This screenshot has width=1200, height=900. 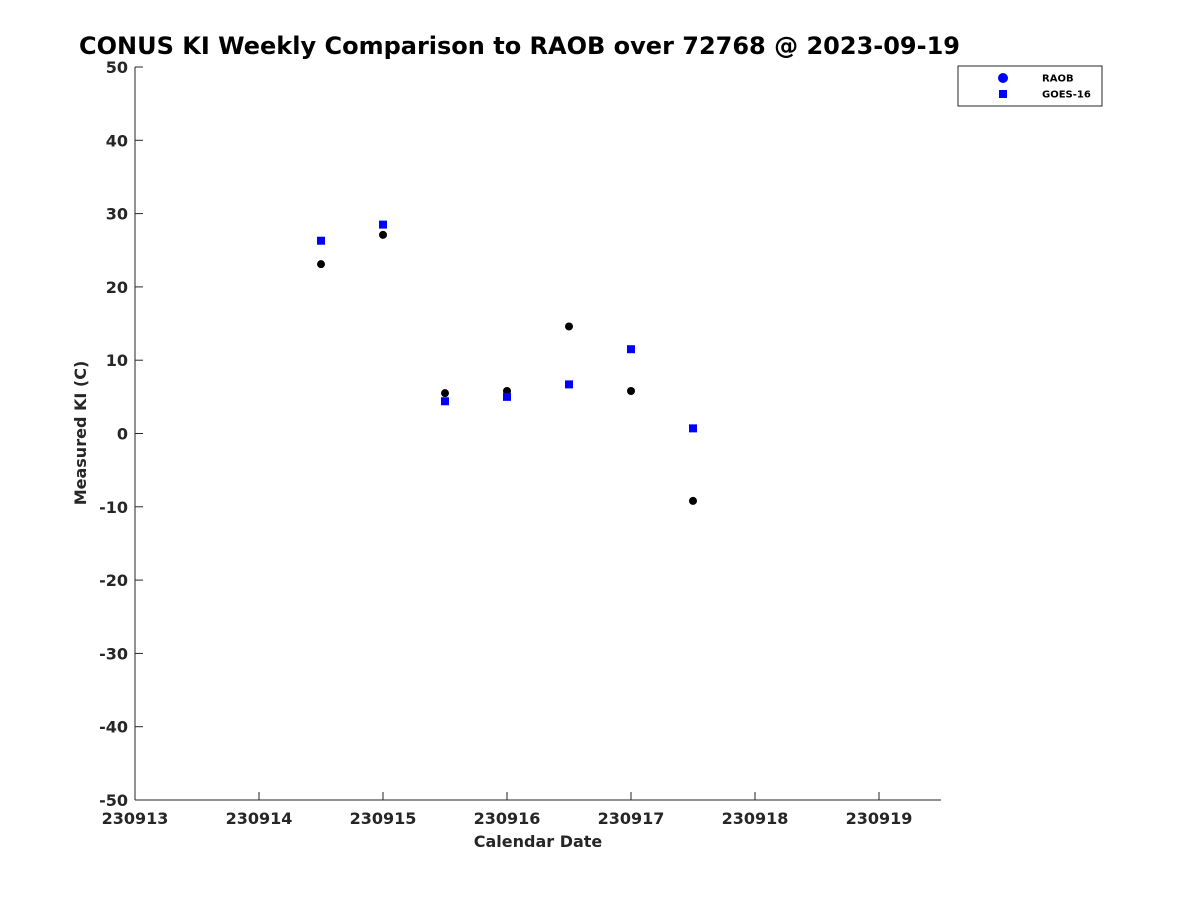 What do you see at coordinates (631, 818) in the screenshot?
I see `x-tick-label: 230917` at bounding box center [631, 818].